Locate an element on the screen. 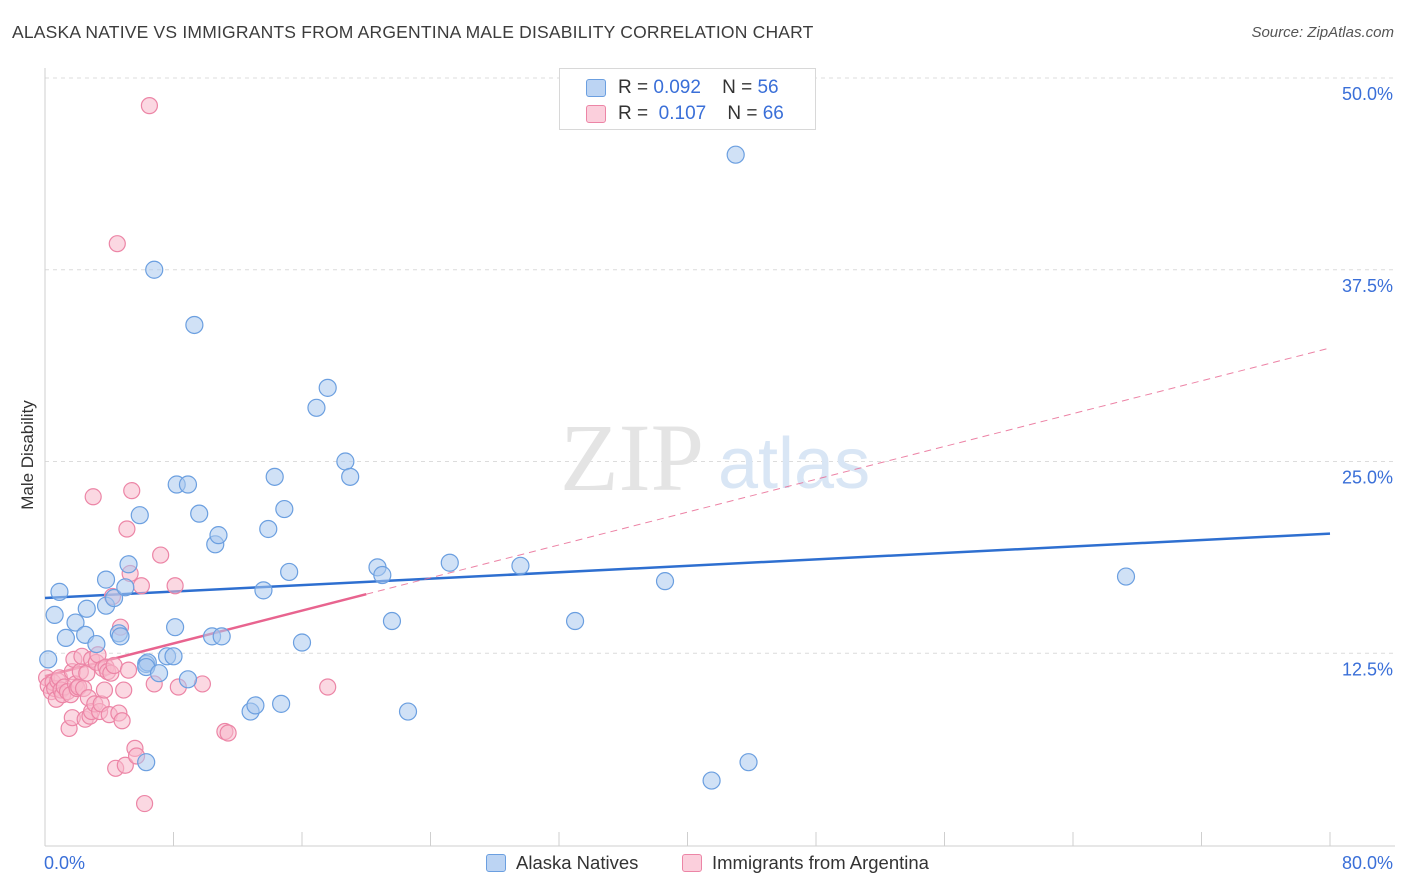 The image size is (1406, 892). y-tick-label: 50.0% is located at coordinates (1367, 94).